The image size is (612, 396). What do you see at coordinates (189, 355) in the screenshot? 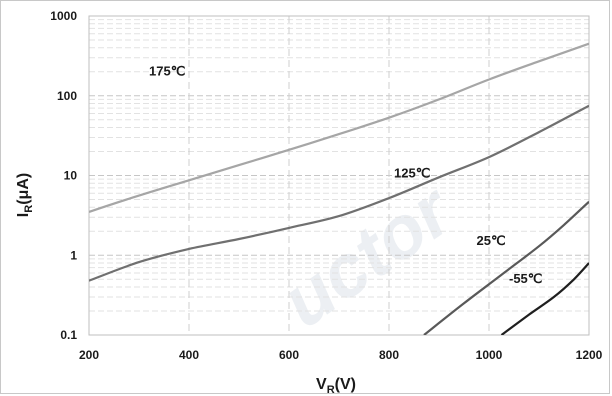
I see `x-tick-label: 400` at bounding box center [189, 355].